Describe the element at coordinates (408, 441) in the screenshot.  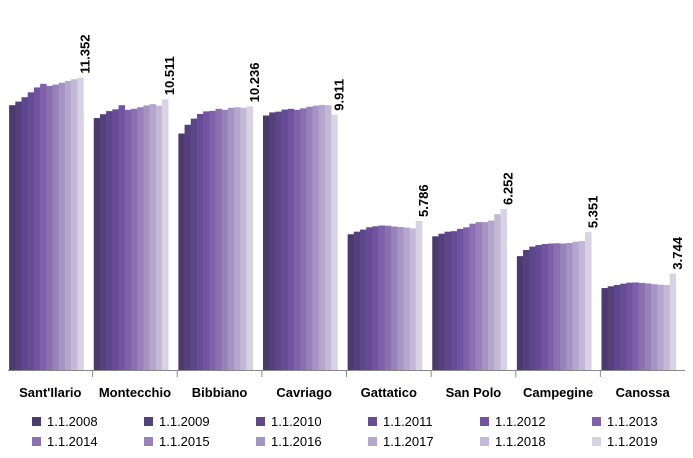
I see `legend-label-9: 1.1.2017` at that location.